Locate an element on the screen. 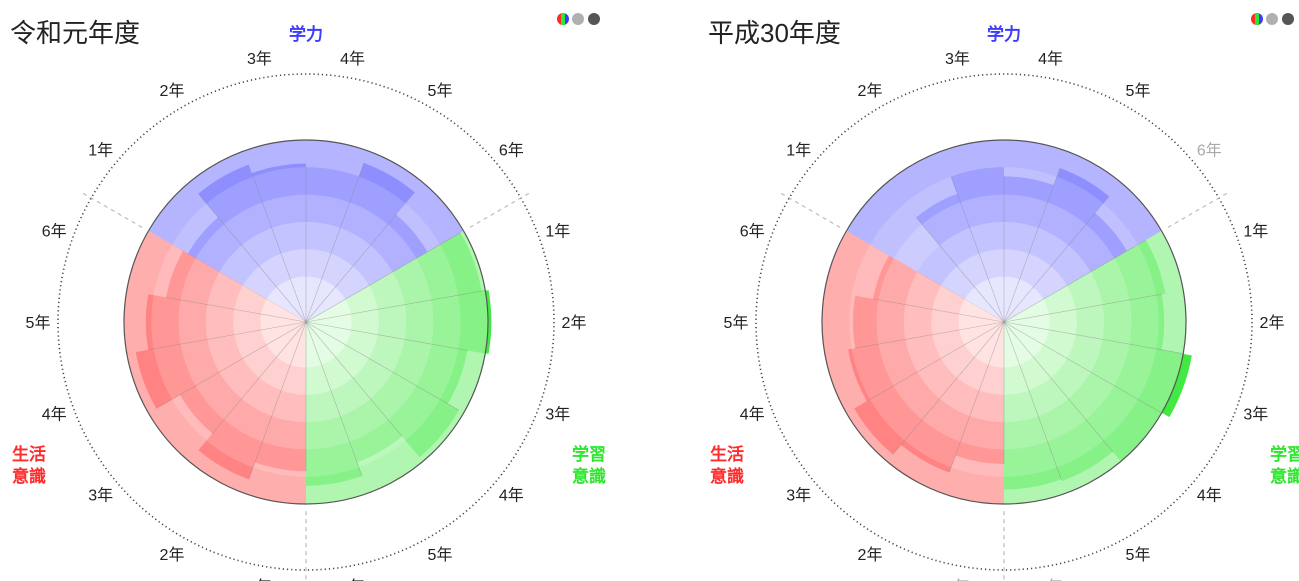 This screenshot has width=1299, height=581. chart-title: 令和元年度 is located at coordinates (75, 33).